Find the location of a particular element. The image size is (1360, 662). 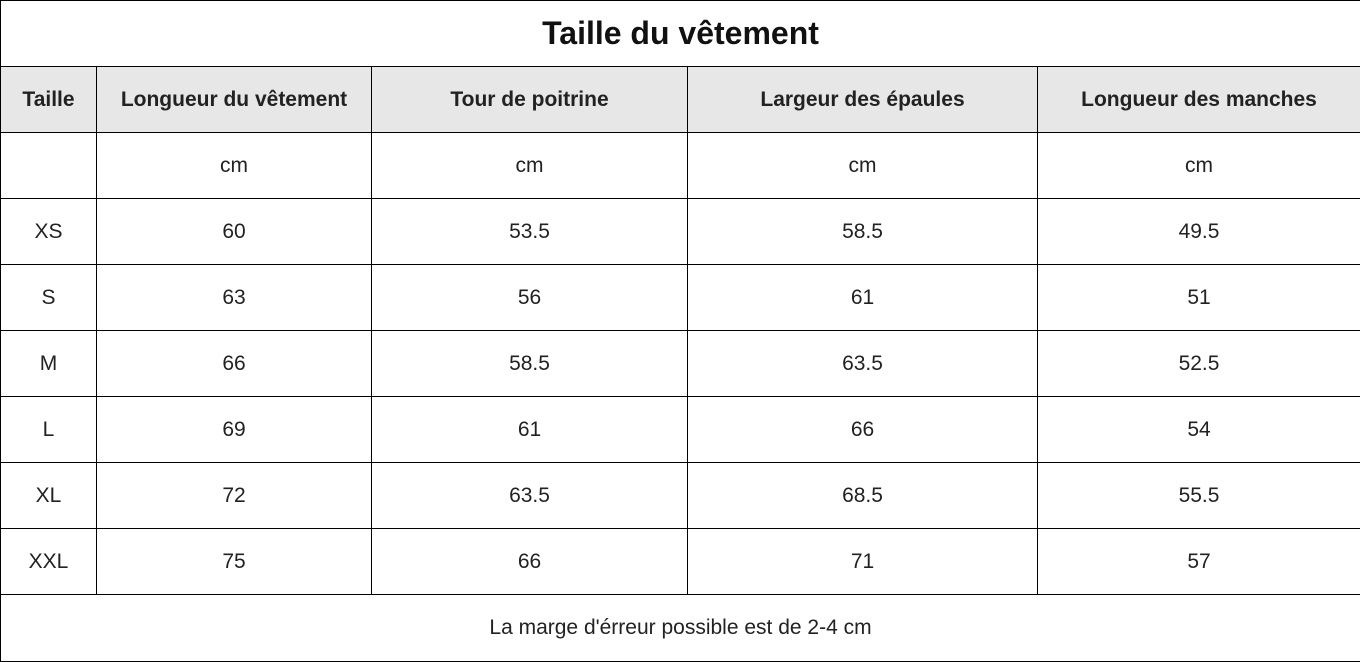

table-cell: XL is located at coordinates (49, 496).